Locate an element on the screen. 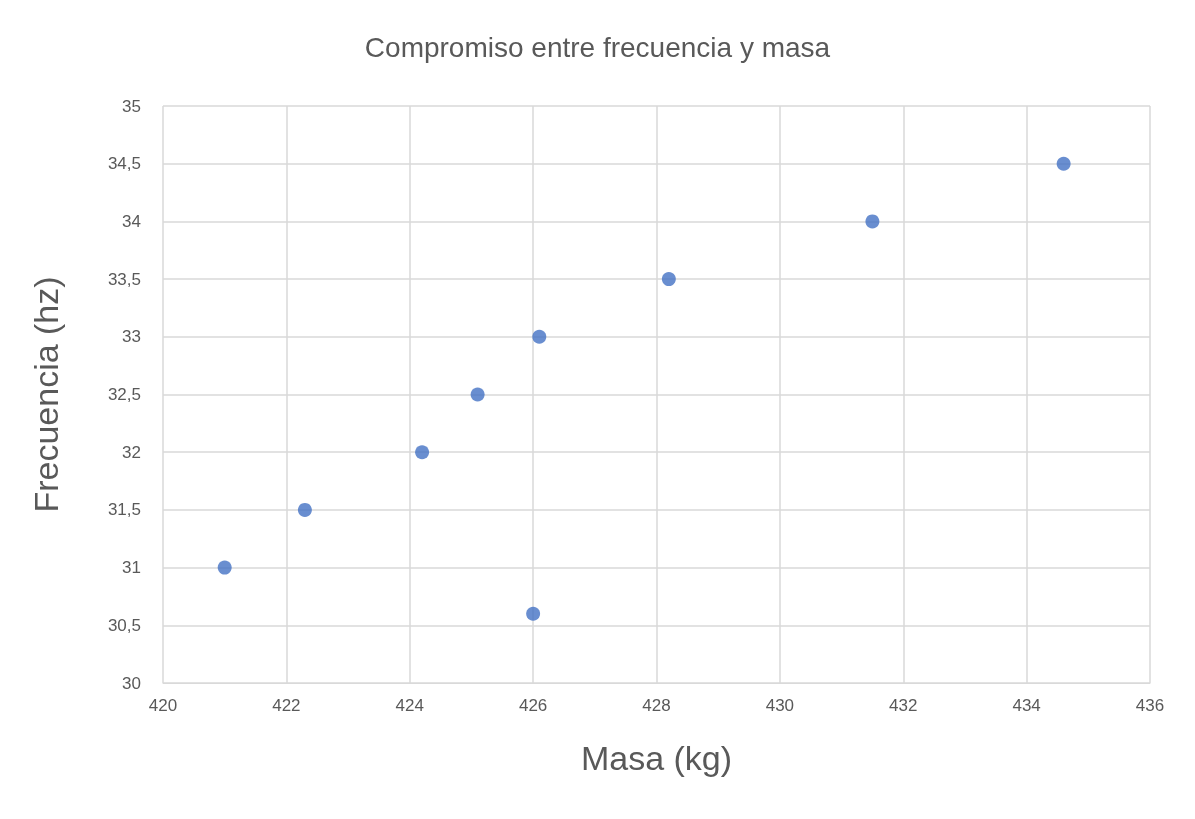 This screenshot has width=1195, height=819. x-tick-label: 428 is located at coordinates (656, 705).